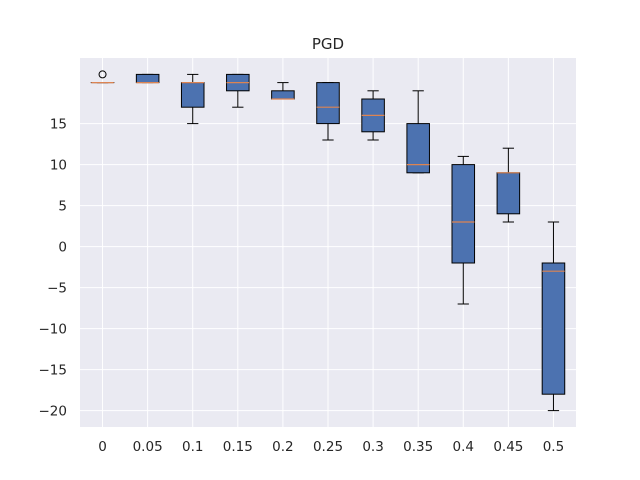  What do you see at coordinates (58, 166) in the screenshot?
I see `y-tick-label: 10` at bounding box center [58, 166].